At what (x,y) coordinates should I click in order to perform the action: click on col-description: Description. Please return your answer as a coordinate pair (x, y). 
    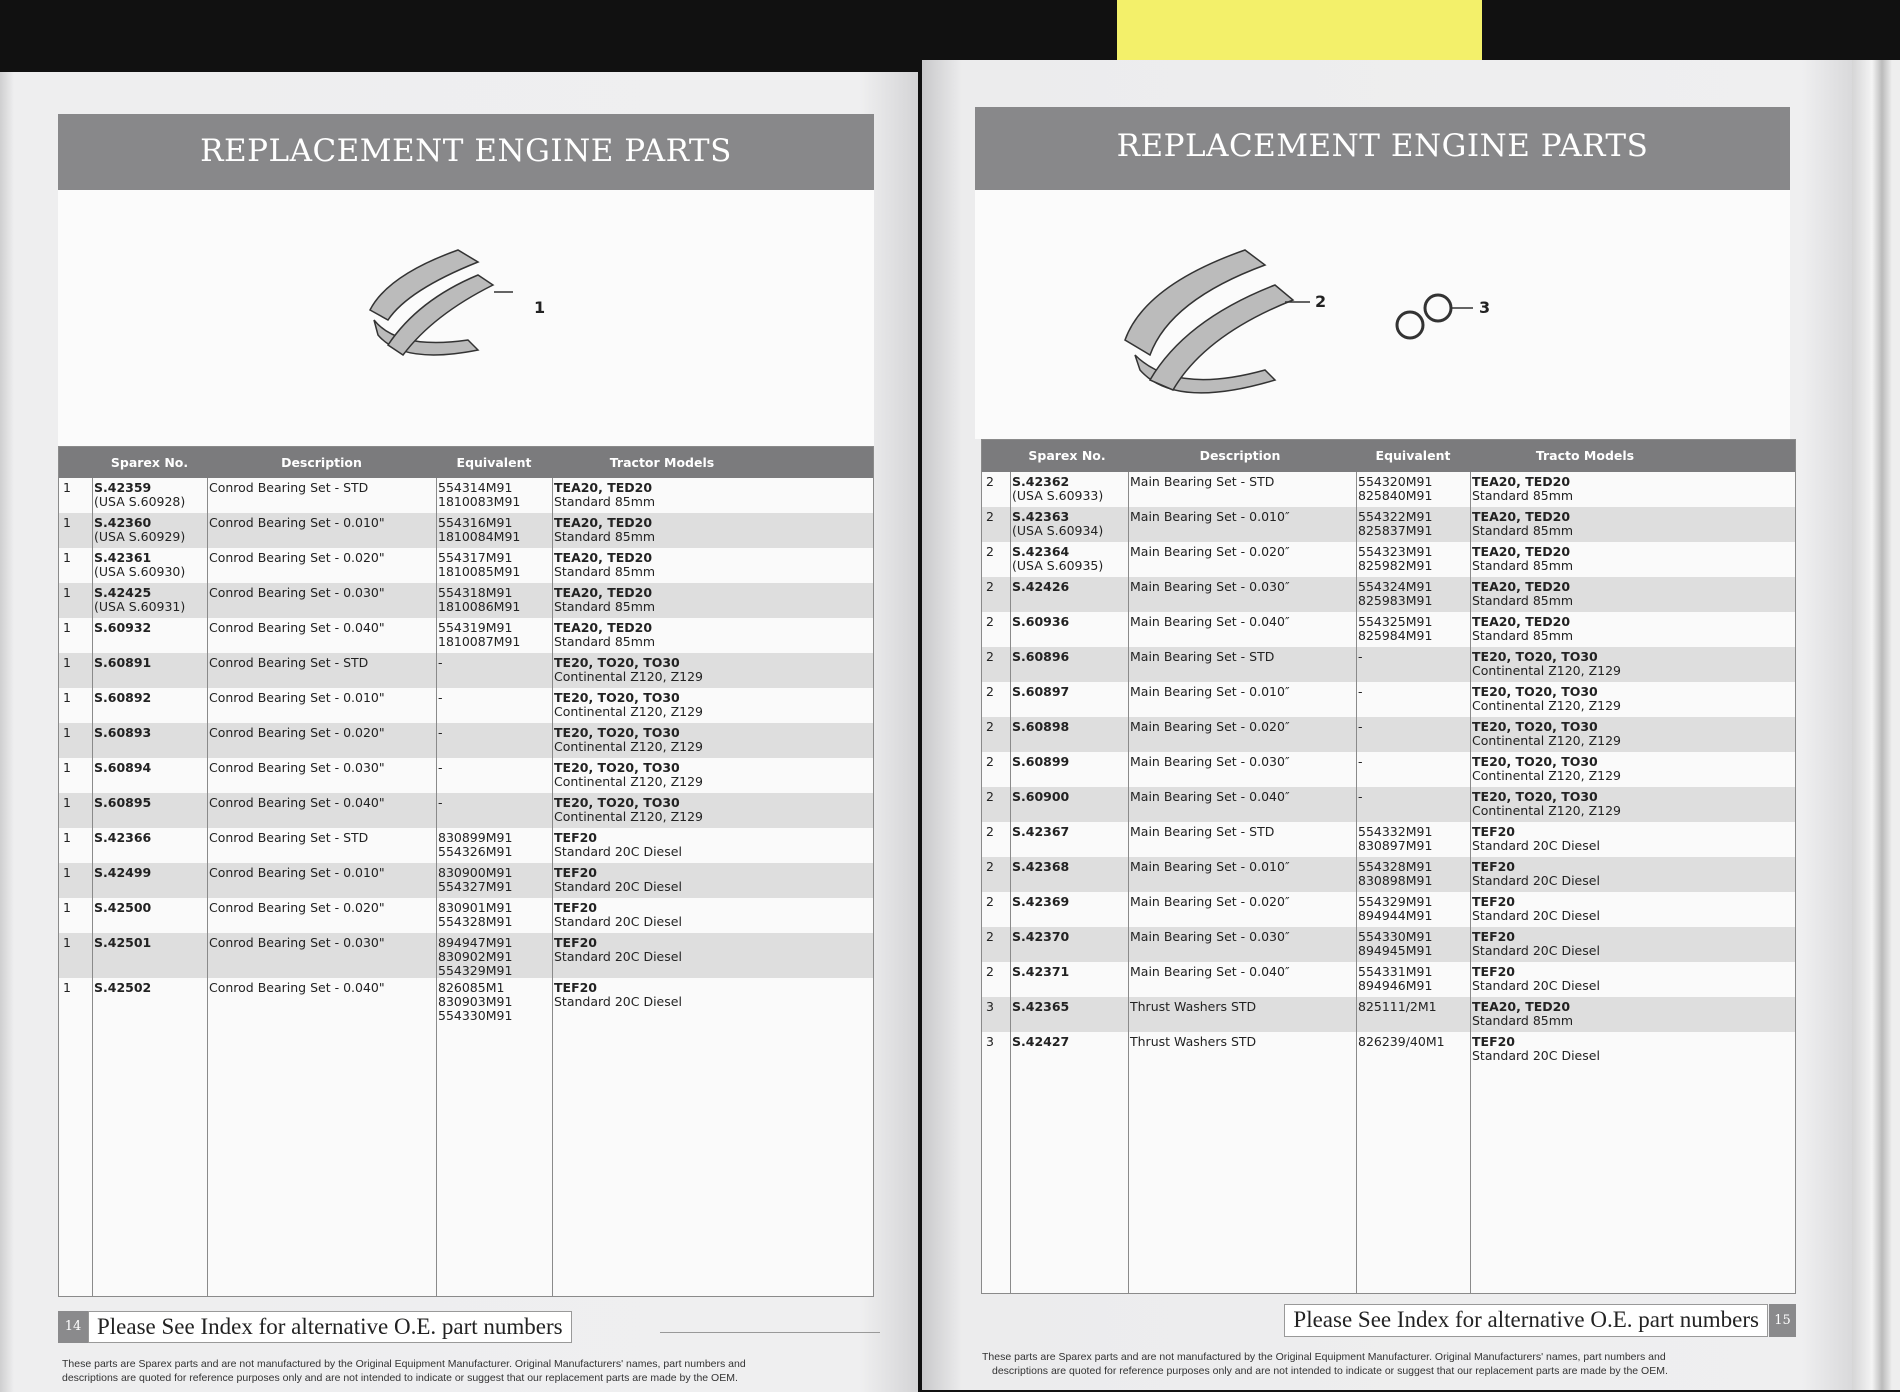
    Looking at the image, I should click on (321, 462).